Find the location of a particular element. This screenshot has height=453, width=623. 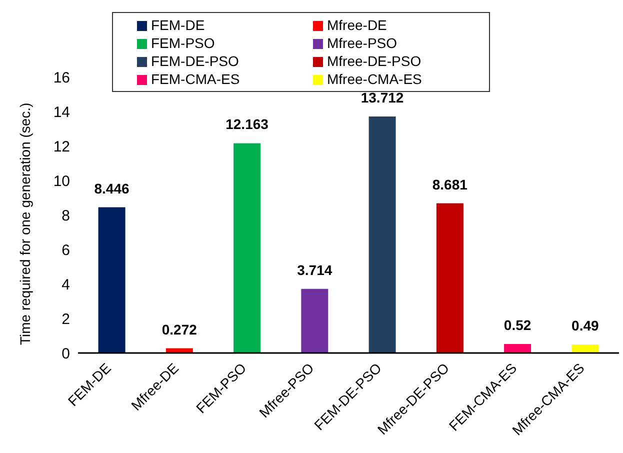

legend-label: FEM-DE-PSO is located at coordinates (195, 61).